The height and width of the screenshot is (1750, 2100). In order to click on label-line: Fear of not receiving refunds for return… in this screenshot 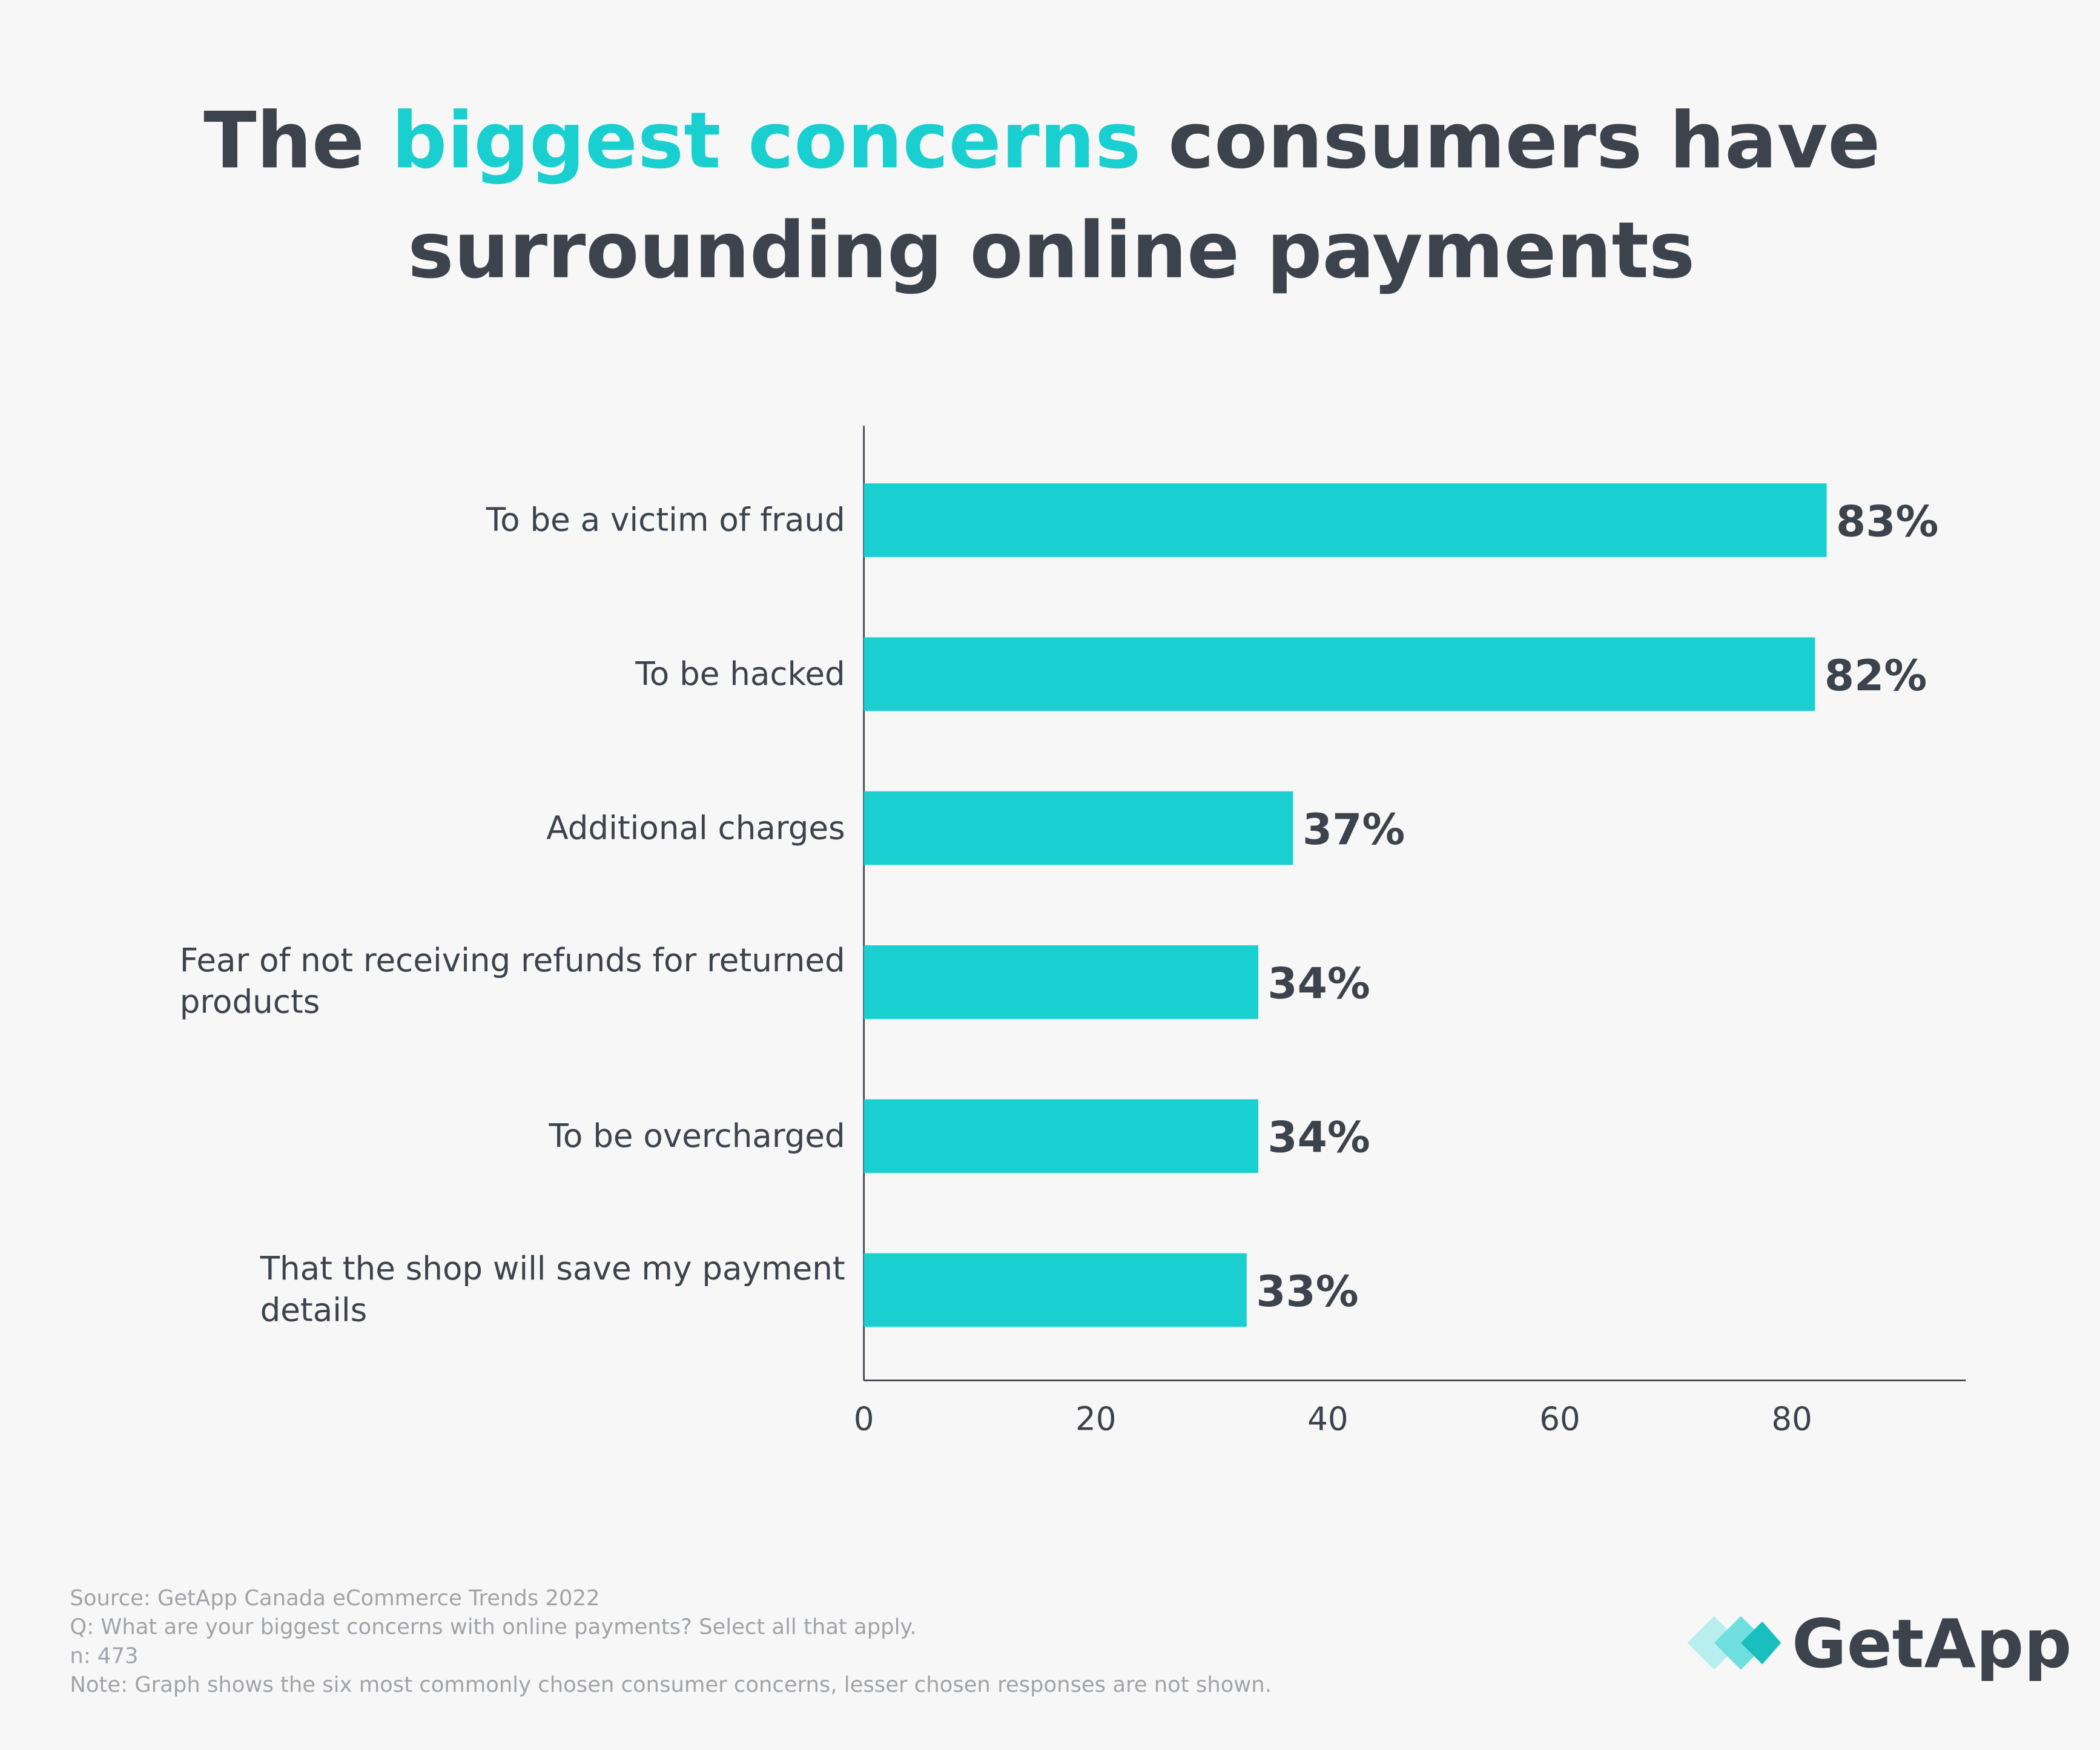, I will do `click(518, 960)`.